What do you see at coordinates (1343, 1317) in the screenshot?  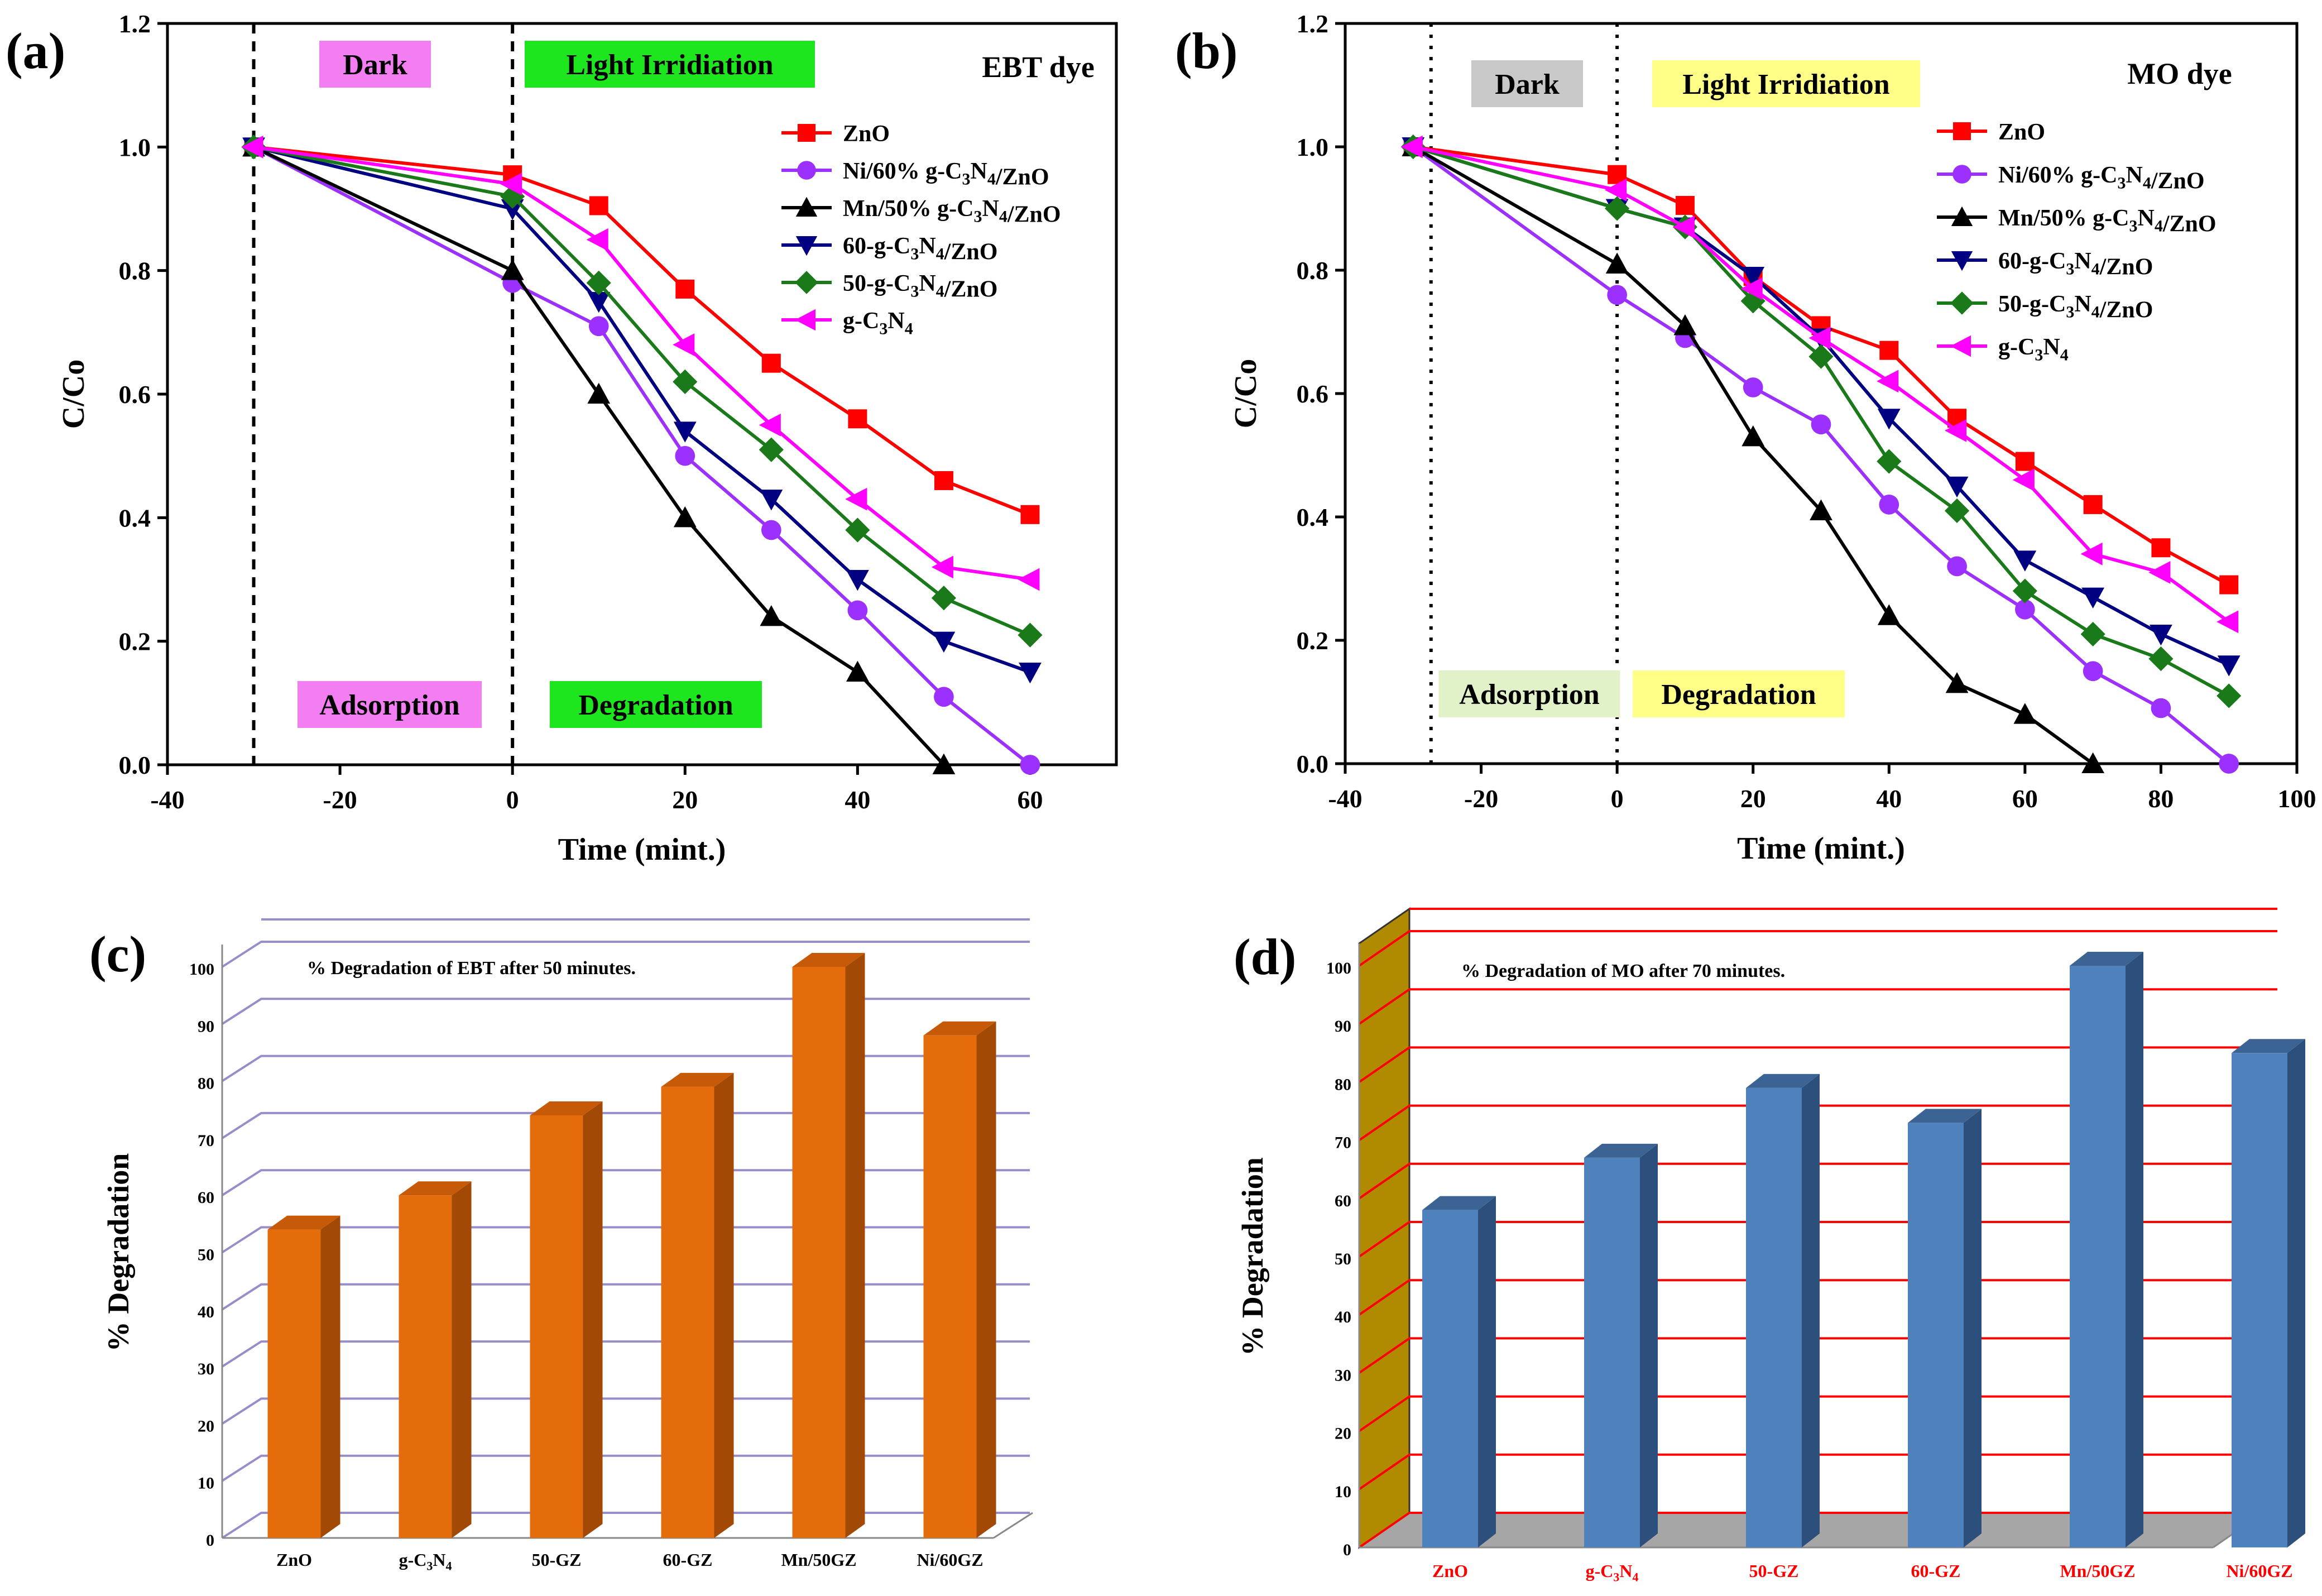 I see `y-tick-label: 40` at bounding box center [1343, 1317].